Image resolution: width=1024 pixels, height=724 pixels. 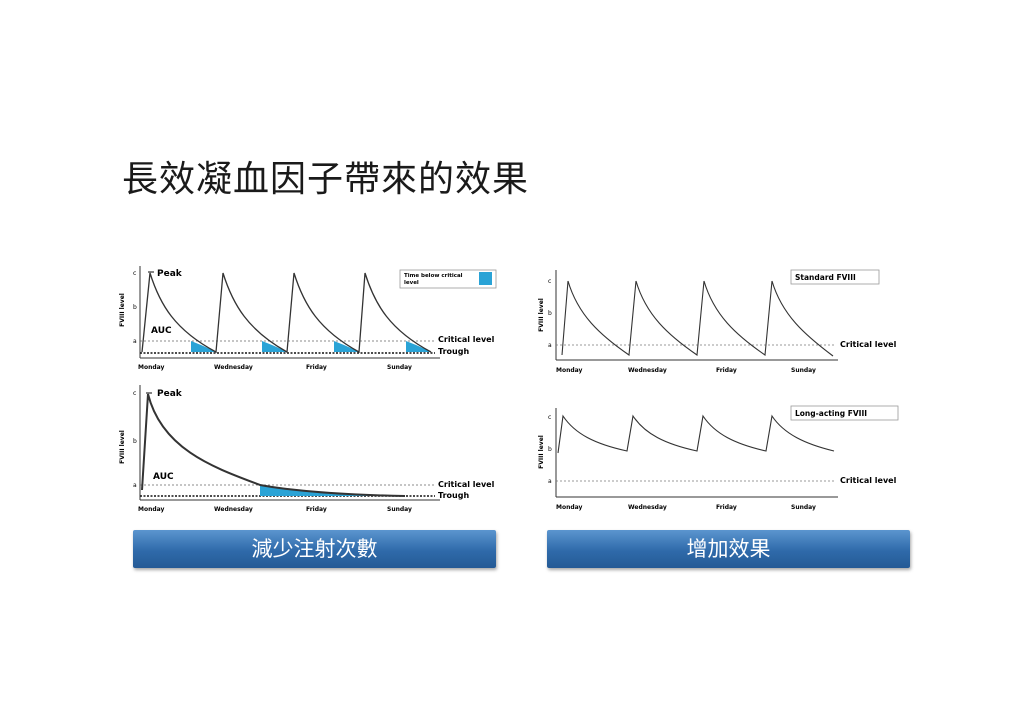 I want to click on long-acting-fviii-box, so click(x=844, y=413).